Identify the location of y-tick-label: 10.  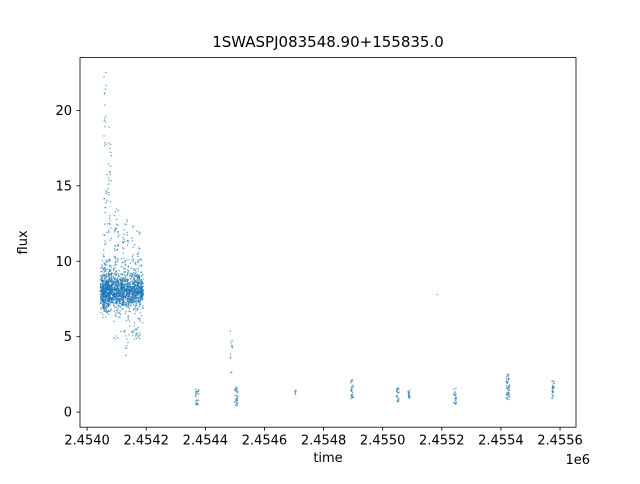
(63, 262).